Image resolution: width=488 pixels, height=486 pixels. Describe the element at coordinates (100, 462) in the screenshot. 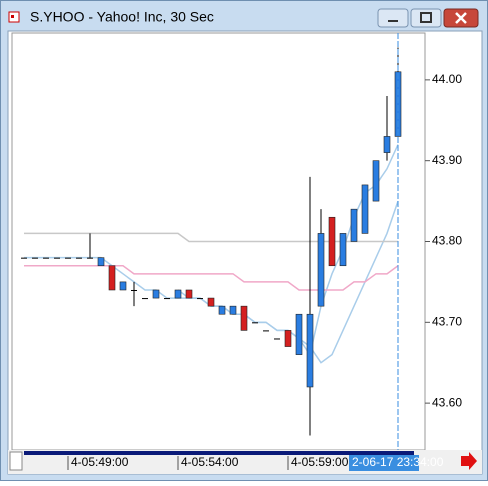

I see `x-tick-label: 4-05:49:00` at that location.